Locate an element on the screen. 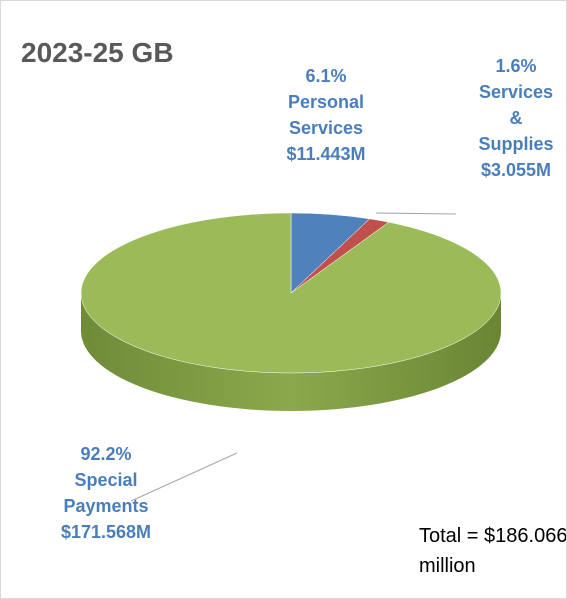  slice-label: 92.2% Special Payments $171.568M is located at coordinates (106, 493).